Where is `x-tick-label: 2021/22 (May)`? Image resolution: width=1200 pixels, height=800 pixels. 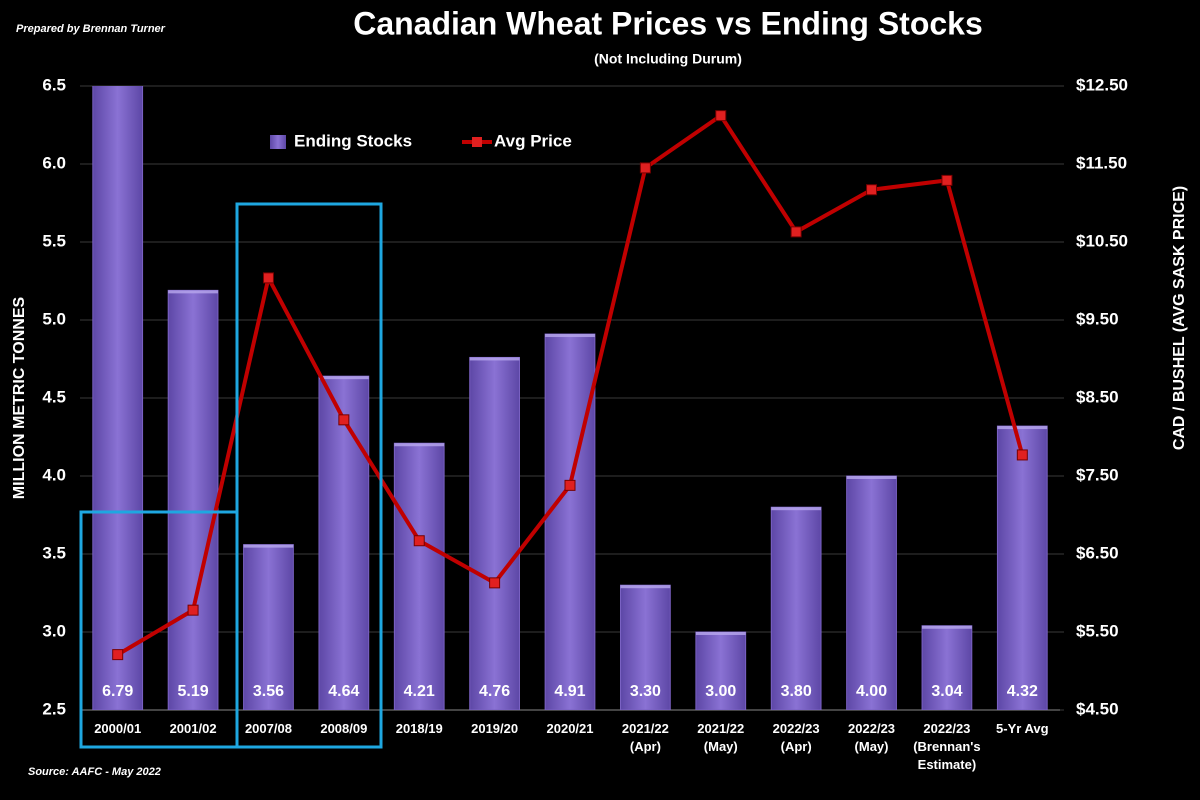
x-tick-label: 2021/22 (May) is located at coordinates (720, 737).